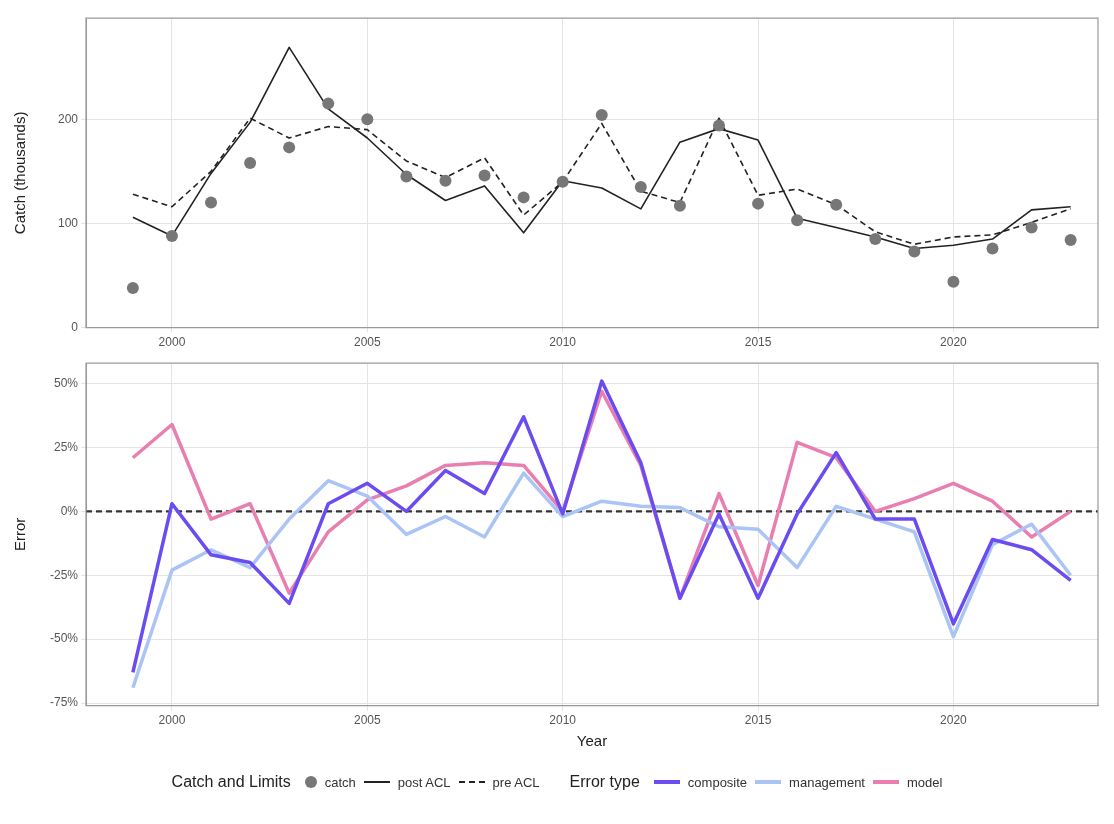 This screenshot has width=1114, height=824. I want to click on y-axis-title: Catch (thousands), so click(20, 173).